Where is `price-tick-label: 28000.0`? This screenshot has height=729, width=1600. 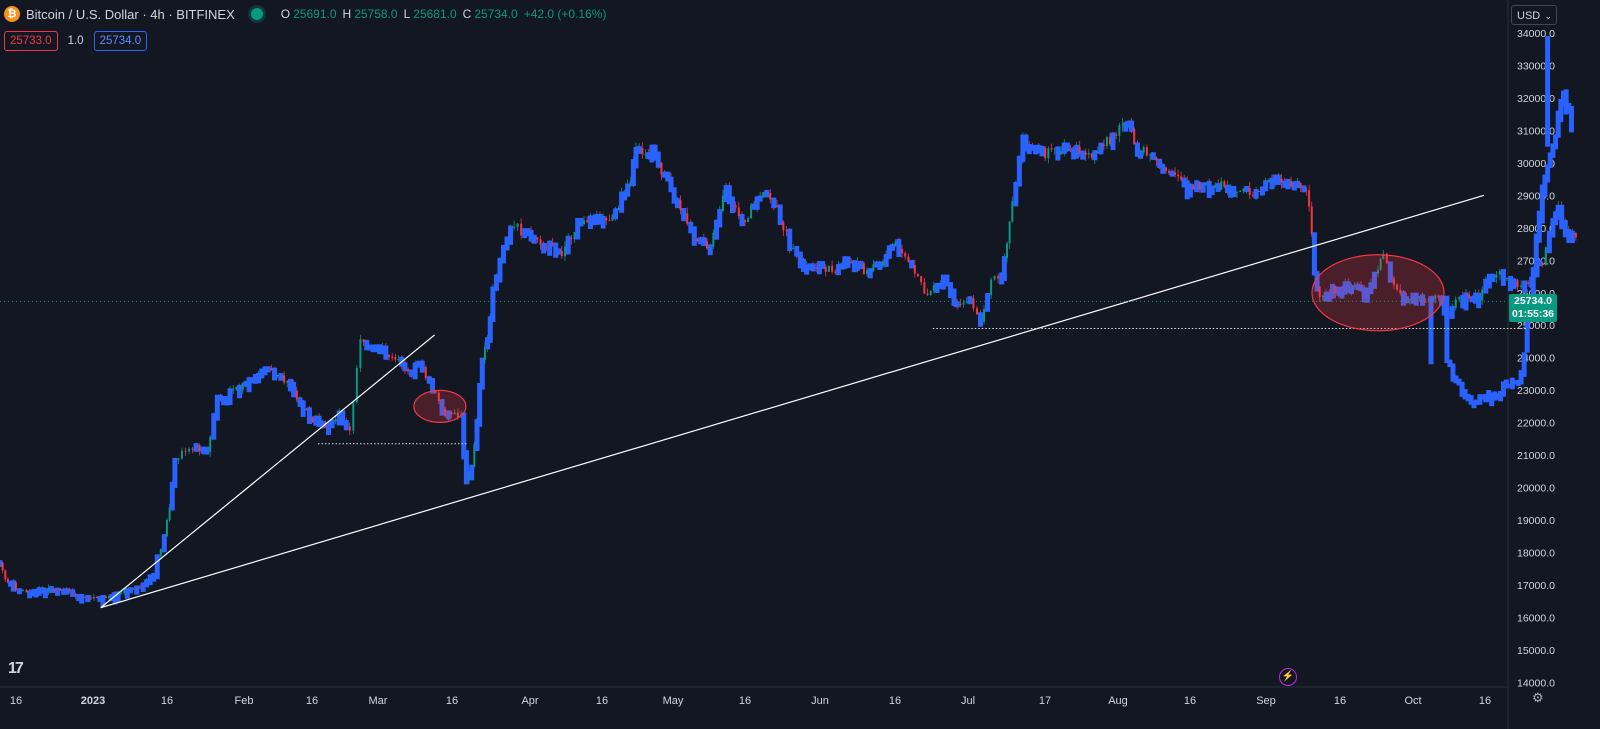 price-tick-label: 28000.0 is located at coordinates (1536, 229).